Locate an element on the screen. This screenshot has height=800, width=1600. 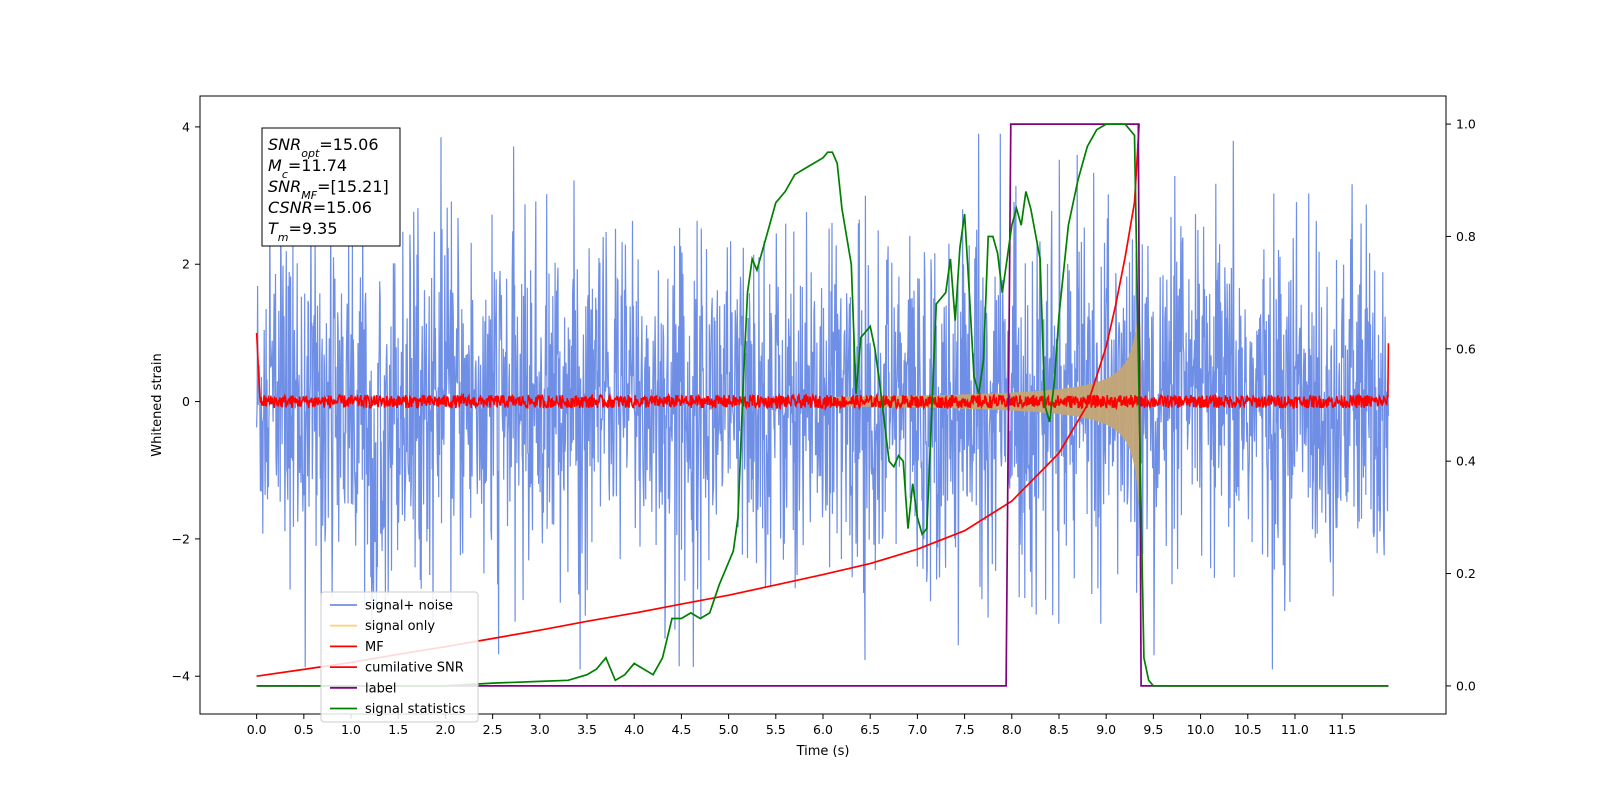
x-tick-label: 1.5 is located at coordinates (398, 729).